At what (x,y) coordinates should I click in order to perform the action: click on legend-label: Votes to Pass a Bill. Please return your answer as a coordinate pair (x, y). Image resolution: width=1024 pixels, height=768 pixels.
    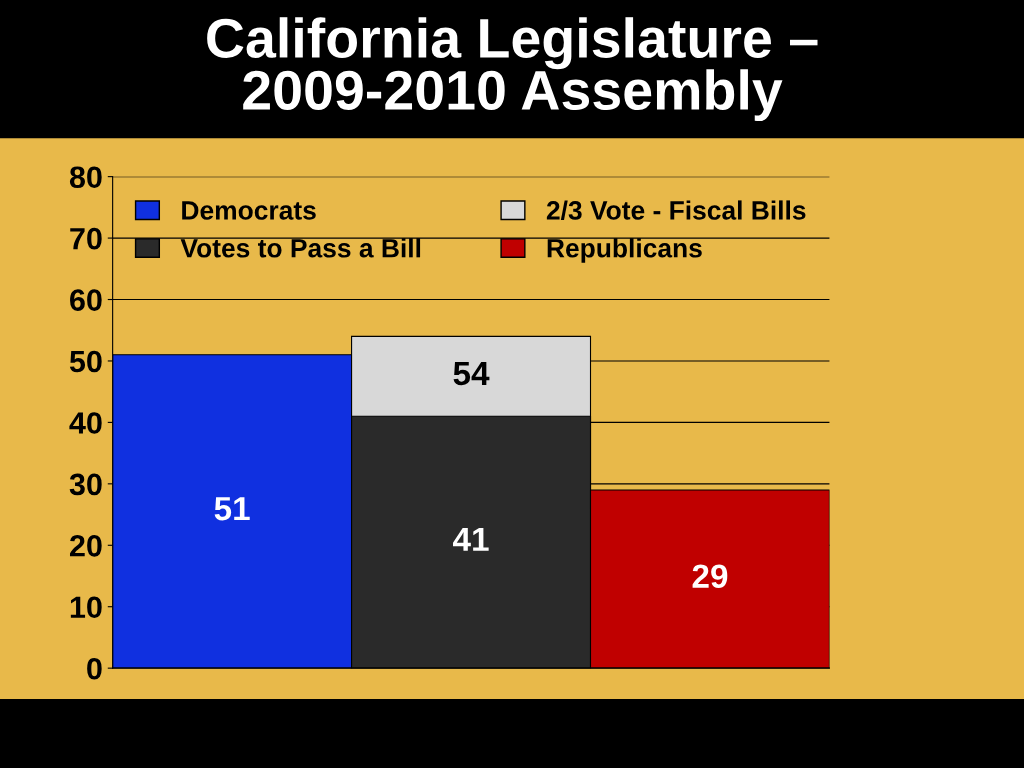
    Looking at the image, I should click on (300, 248).